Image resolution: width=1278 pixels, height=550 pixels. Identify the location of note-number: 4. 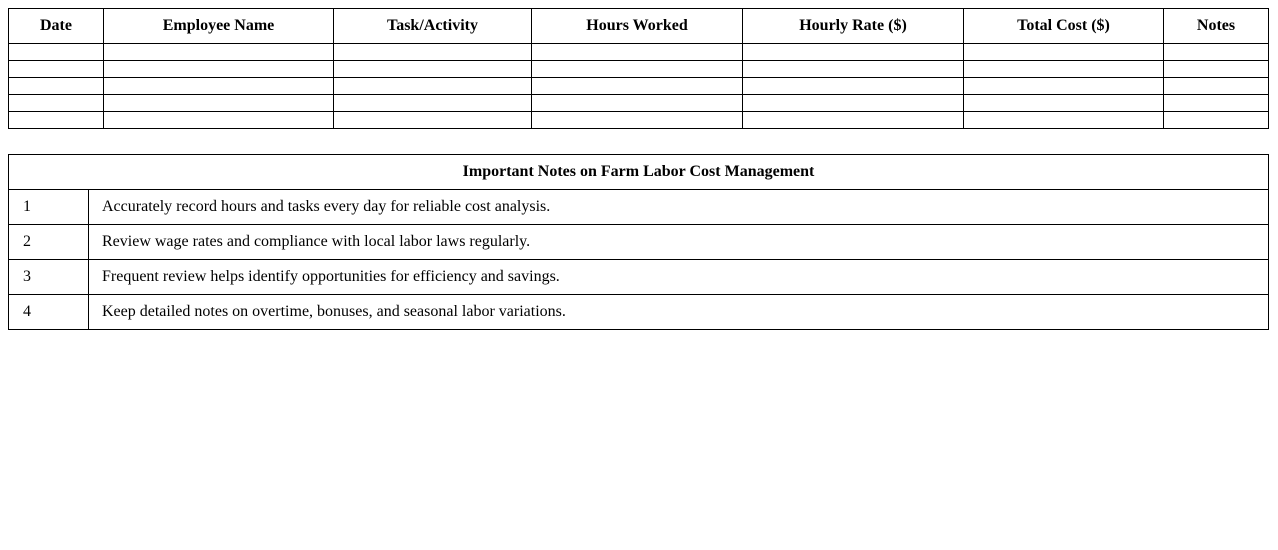
(48, 312).